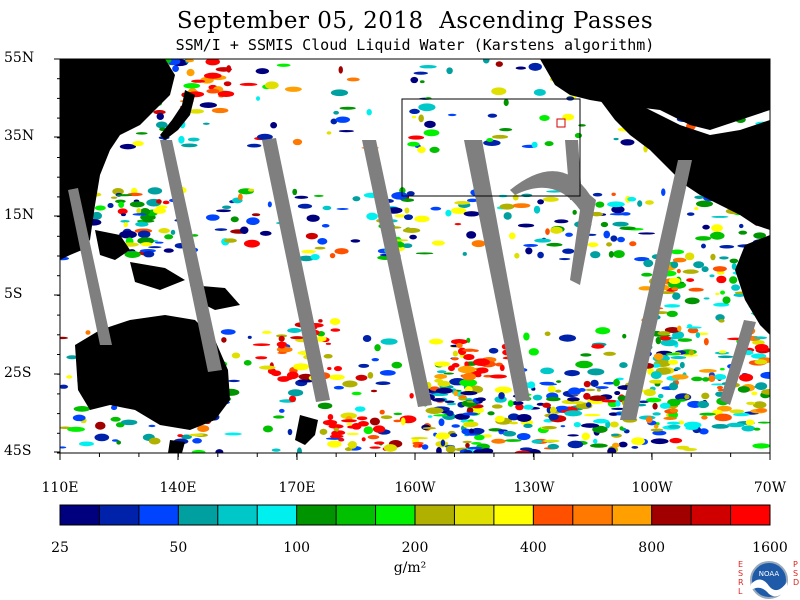 The height and width of the screenshot is (600, 800). What do you see at coordinates (306, 430) in the screenshot?
I see `new-zealand-land` at bounding box center [306, 430].